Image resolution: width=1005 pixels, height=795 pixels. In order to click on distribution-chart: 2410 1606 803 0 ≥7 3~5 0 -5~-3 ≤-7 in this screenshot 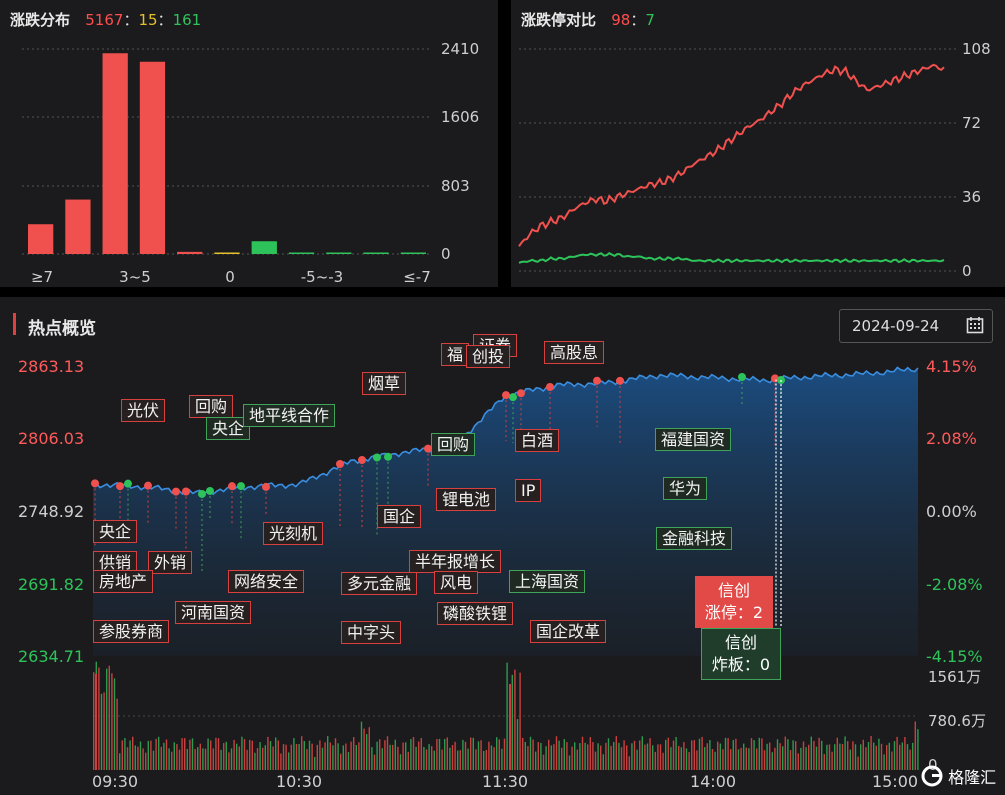, I will do `click(250, 163)`.